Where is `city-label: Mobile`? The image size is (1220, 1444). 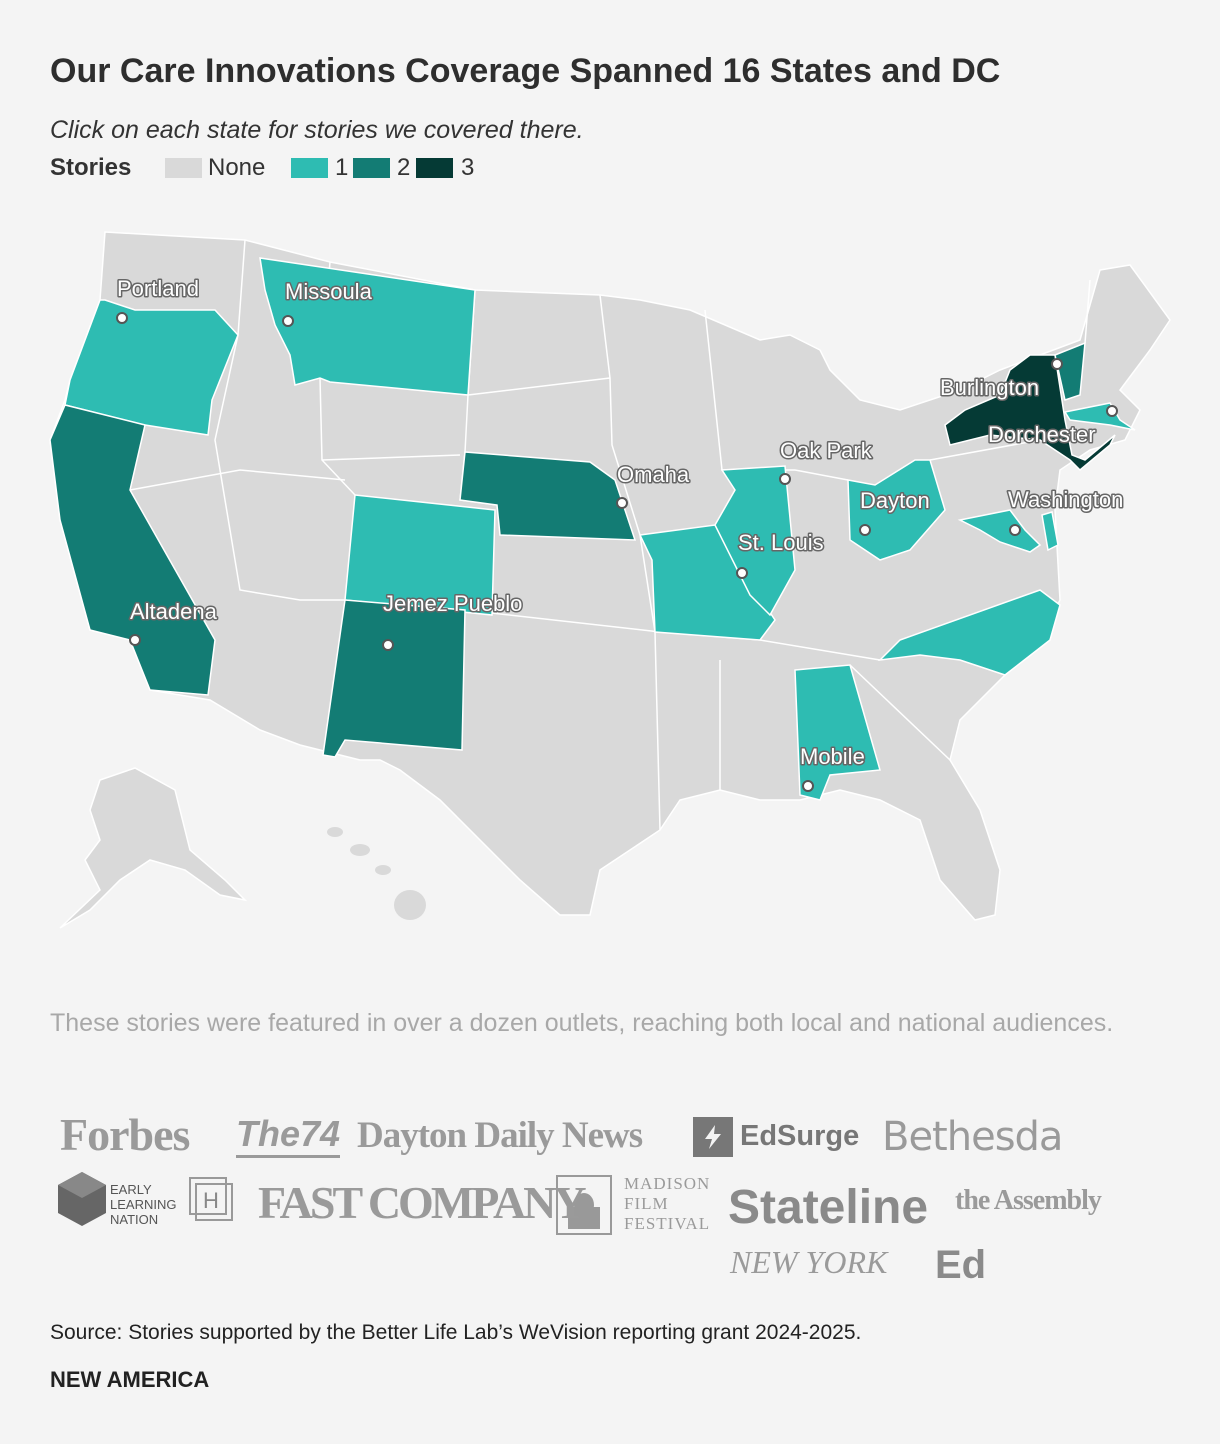
city-label: Mobile is located at coordinates (832, 756).